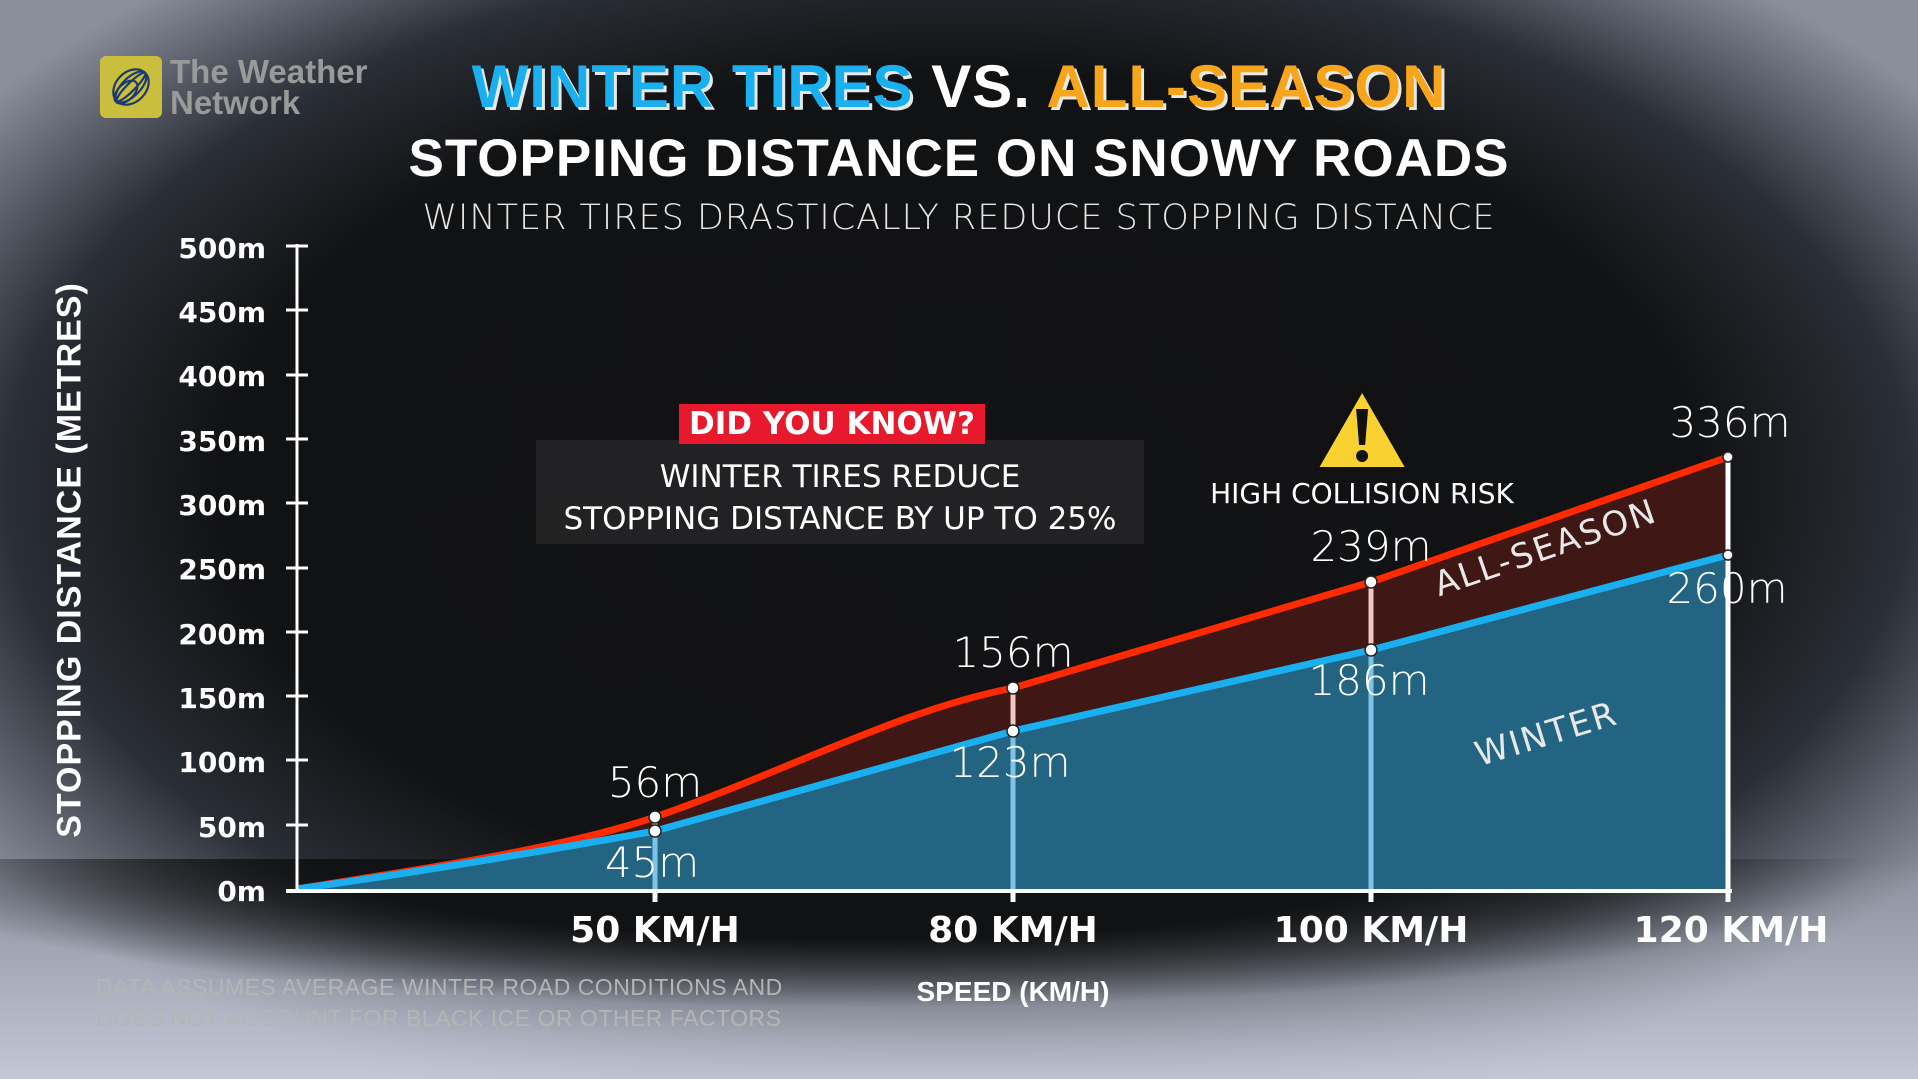 This screenshot has height=1079, width=1918. What do you see at coordinates (1362, 429) in the screenshot?
I see `warning-icon` at bounding box center [1362, 429].